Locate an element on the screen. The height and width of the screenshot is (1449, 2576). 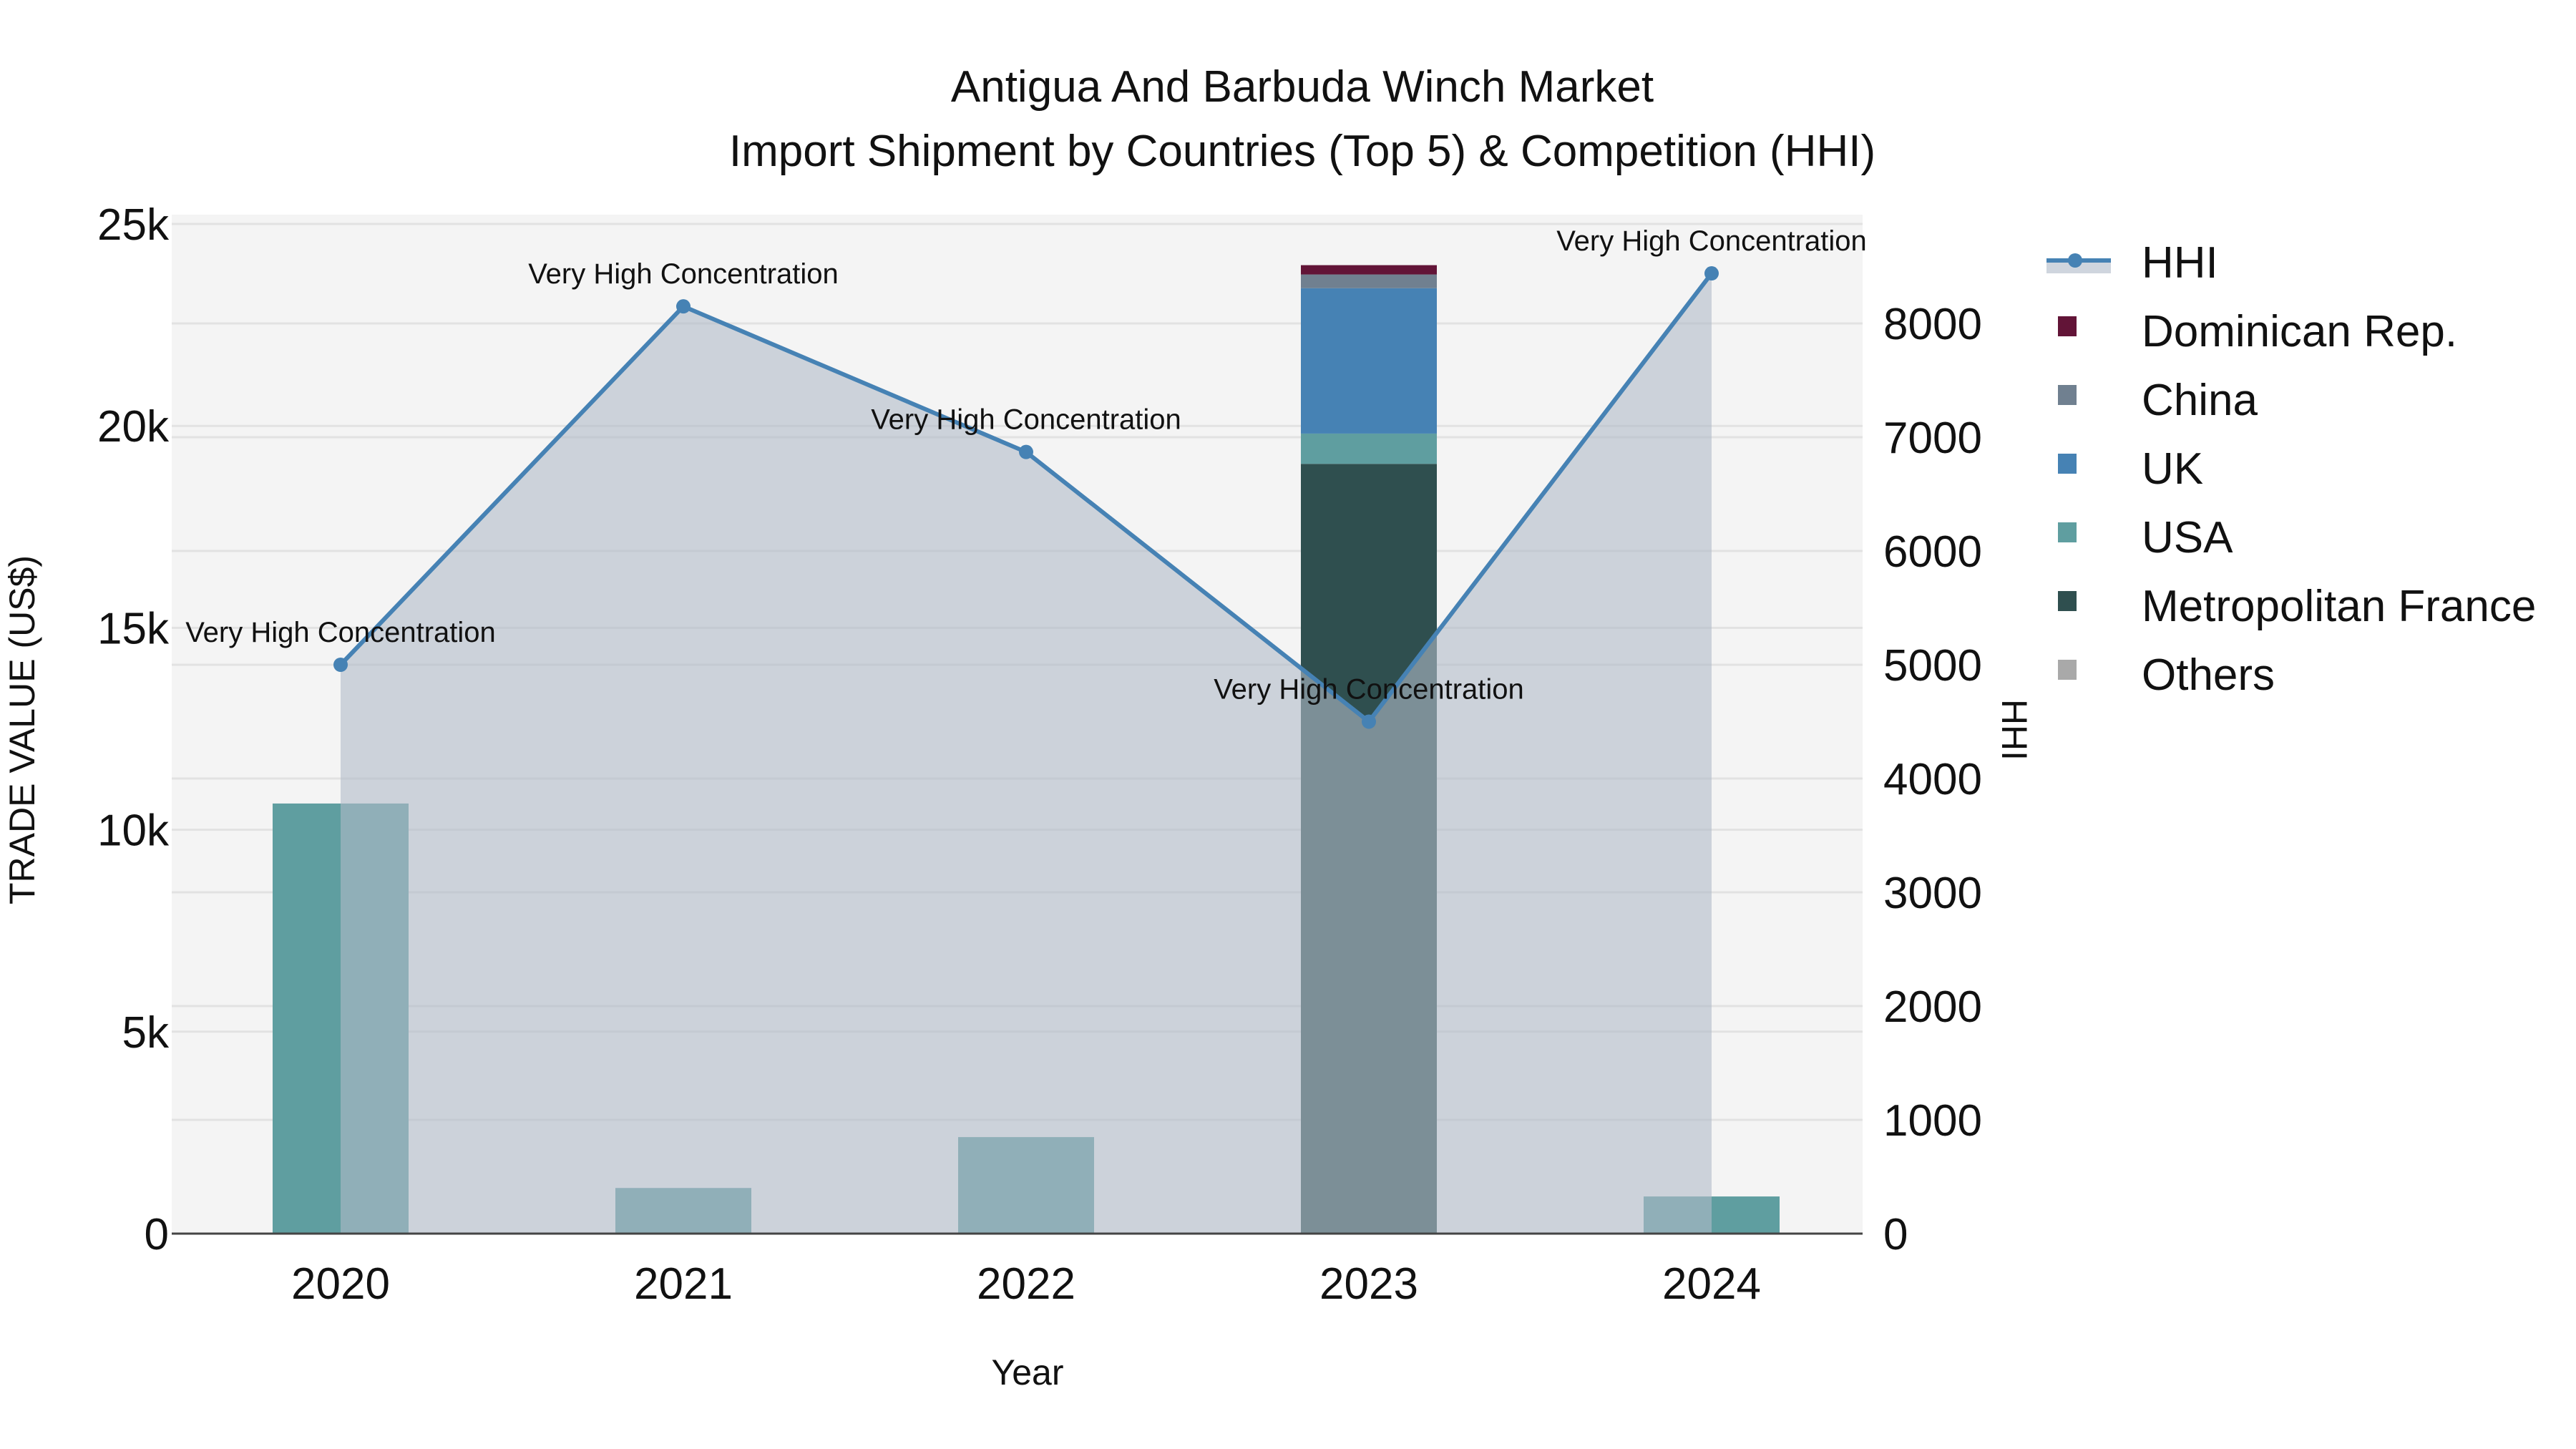
y-left-tick-label: 20k is located at coordinates (133, 427).